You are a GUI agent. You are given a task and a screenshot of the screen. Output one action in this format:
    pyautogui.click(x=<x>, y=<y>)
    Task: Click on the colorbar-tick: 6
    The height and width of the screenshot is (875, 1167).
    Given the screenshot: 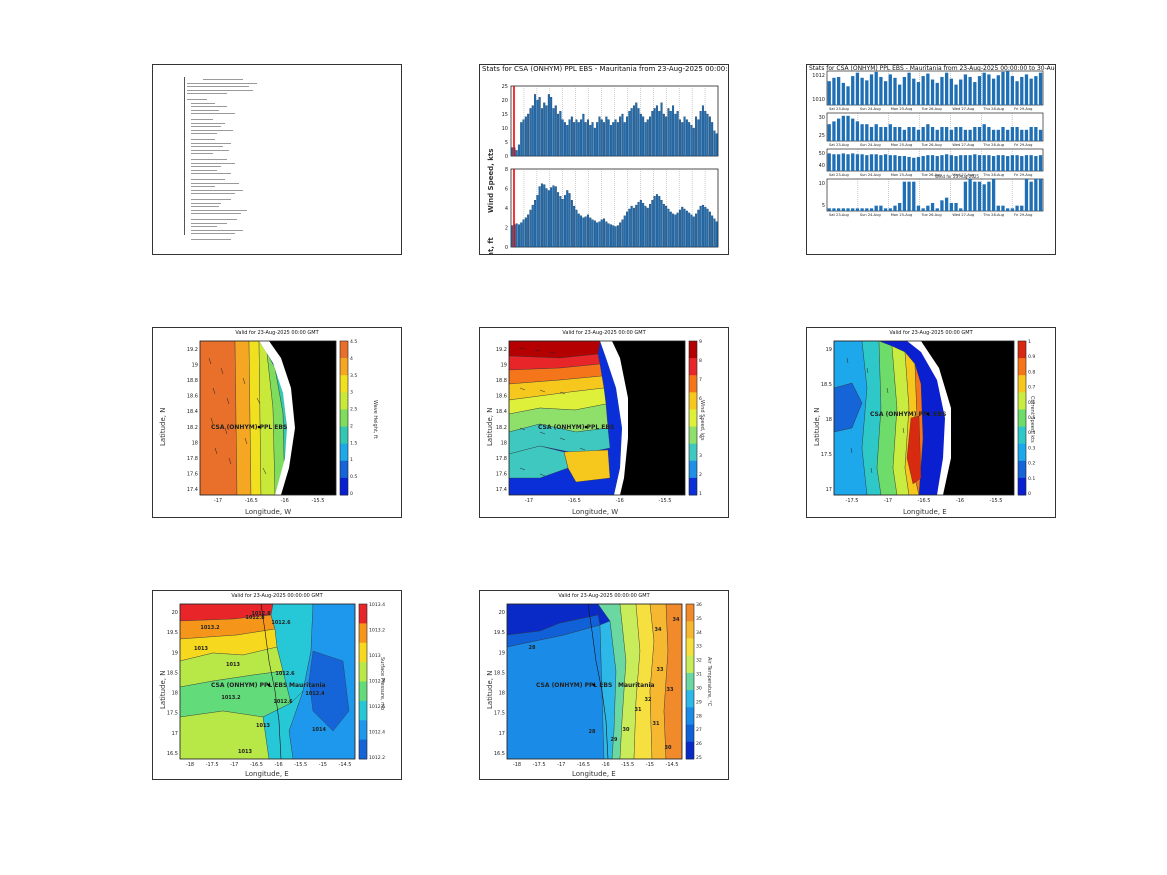 What is the action you would take?
    pyautogui.click(x=700, y=399)
    